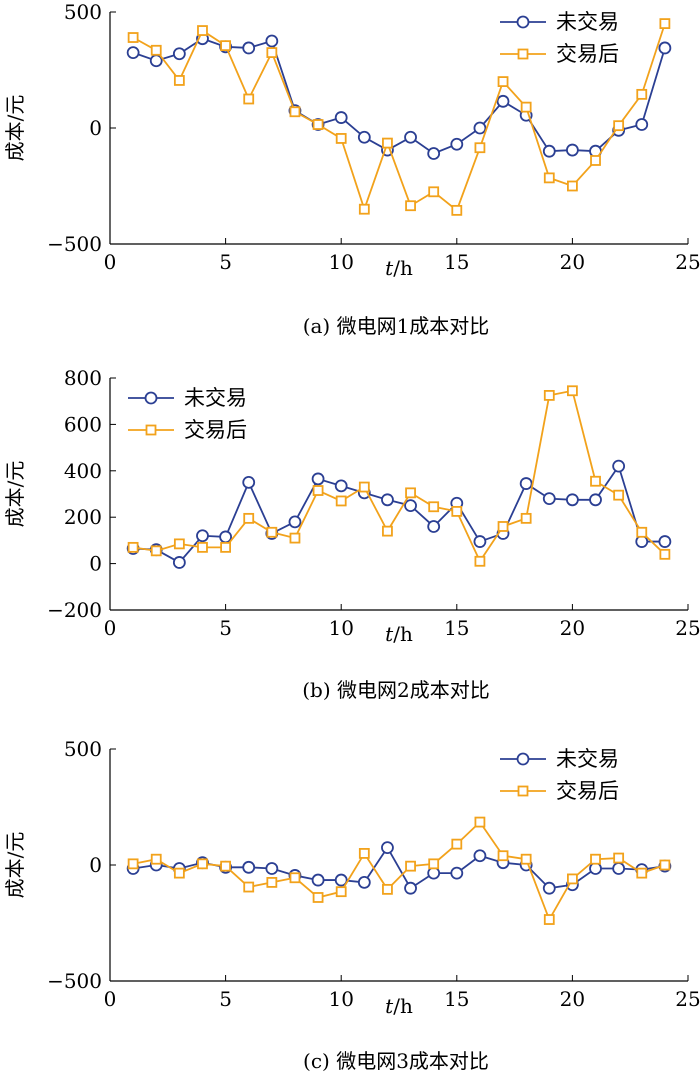 This screenshot has height=1084, width=700. What do you see at coordinates (687, 999) in the screenshot?
I see `x-tick-label: 25` at bounding box center [687, 999].